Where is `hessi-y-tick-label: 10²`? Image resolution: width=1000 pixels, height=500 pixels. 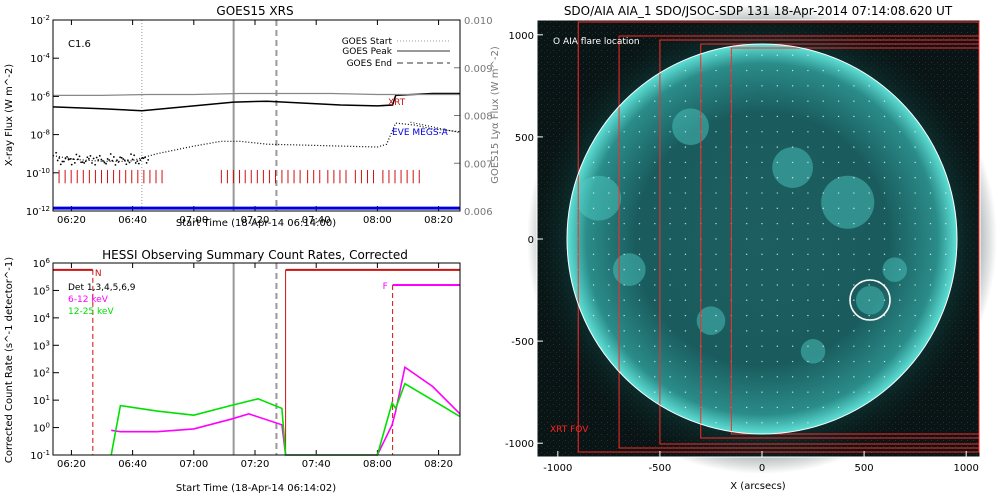
hessi-y-tick-label: 10² is located at coordinates (41, 373).